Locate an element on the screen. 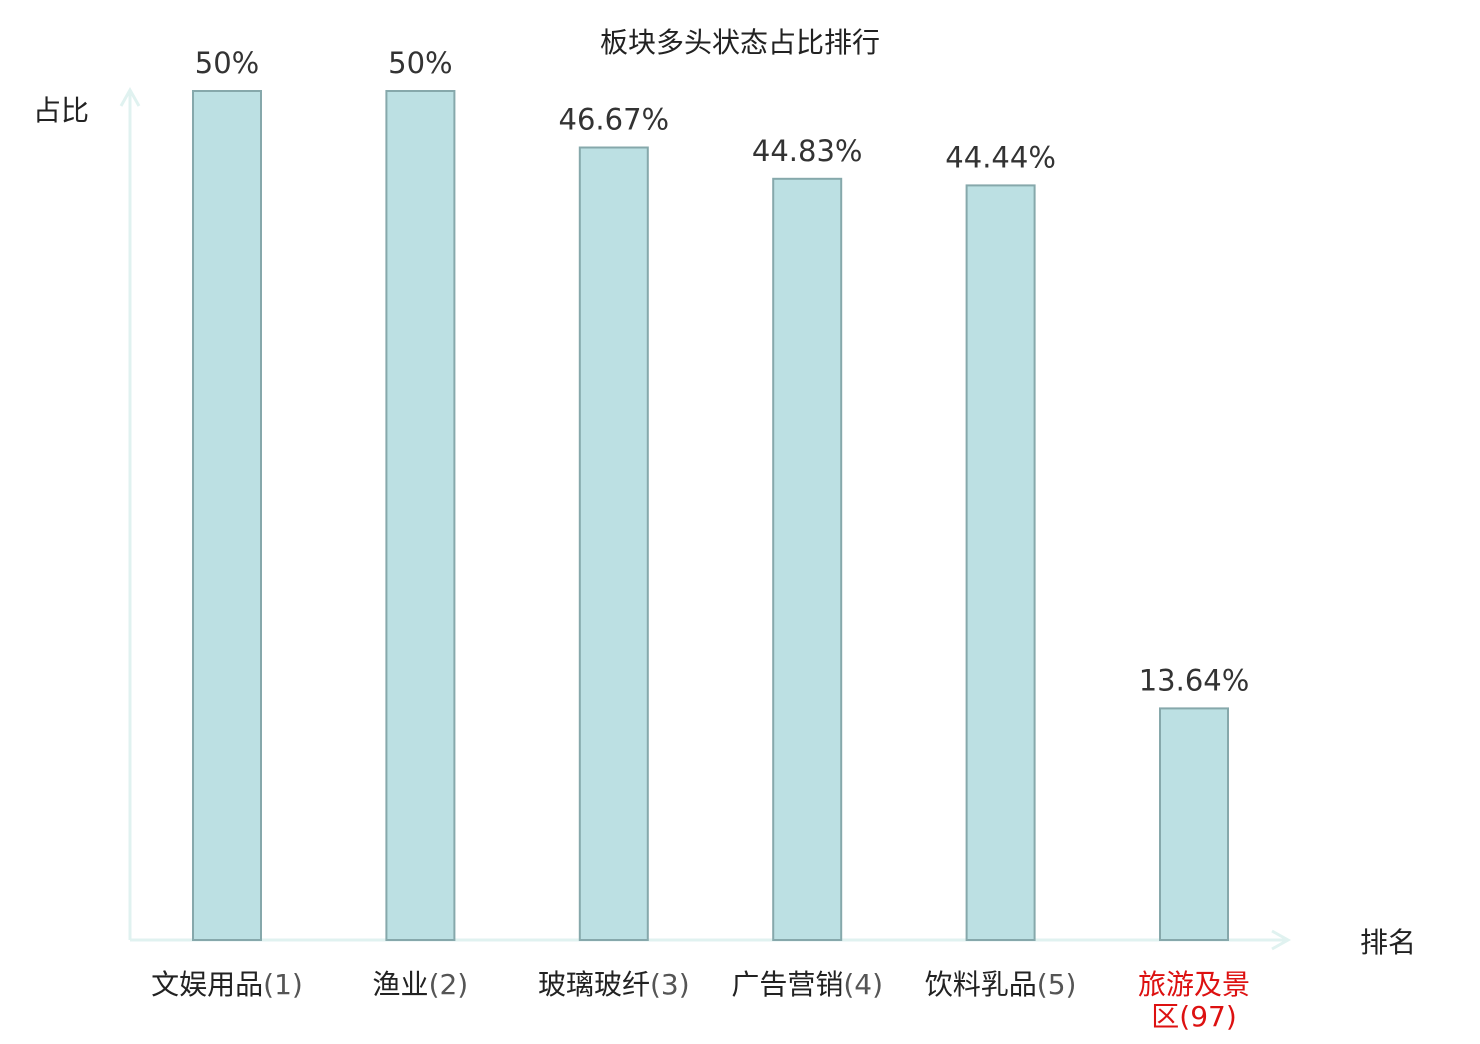 The image size is (1480, 1044). y-axis-label: 占比 is located at coordinates (61, 110).